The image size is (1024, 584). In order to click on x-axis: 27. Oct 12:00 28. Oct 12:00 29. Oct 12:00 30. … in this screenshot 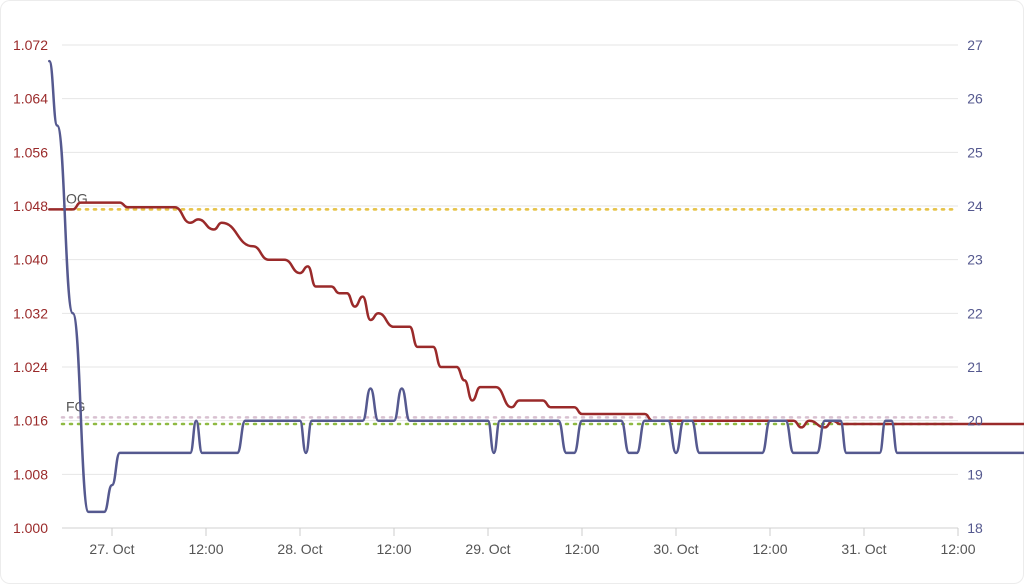, I will do `click(532, 542)`.